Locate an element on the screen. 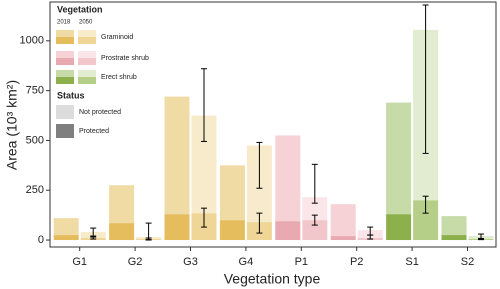  legend-title: Vegetation is located at coordinates (80, 9).